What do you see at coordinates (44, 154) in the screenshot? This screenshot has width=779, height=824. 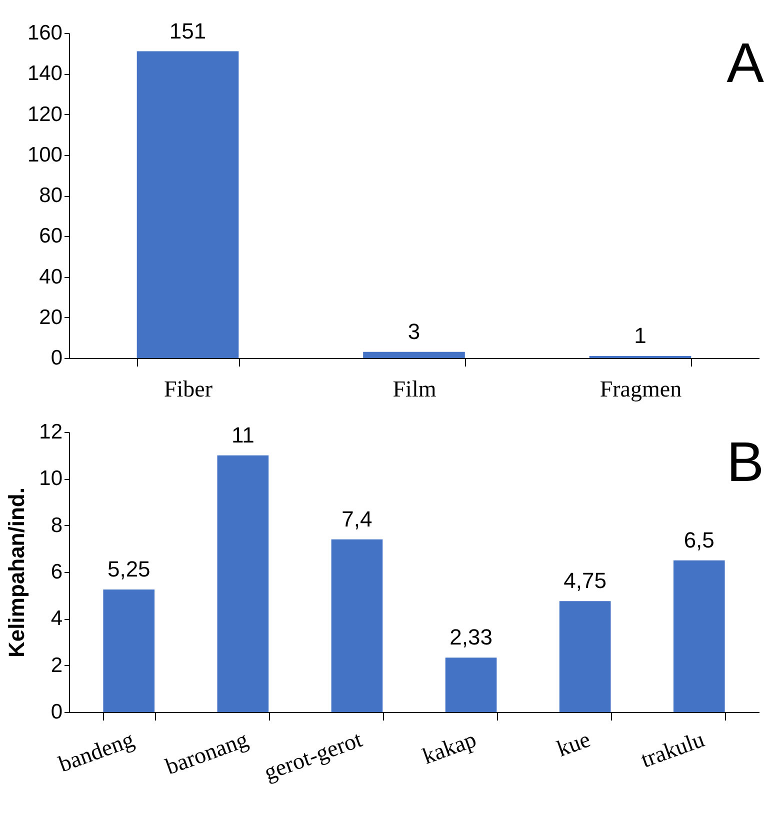 I see `y-tick-label: 100` at bounding box center [44, 154].